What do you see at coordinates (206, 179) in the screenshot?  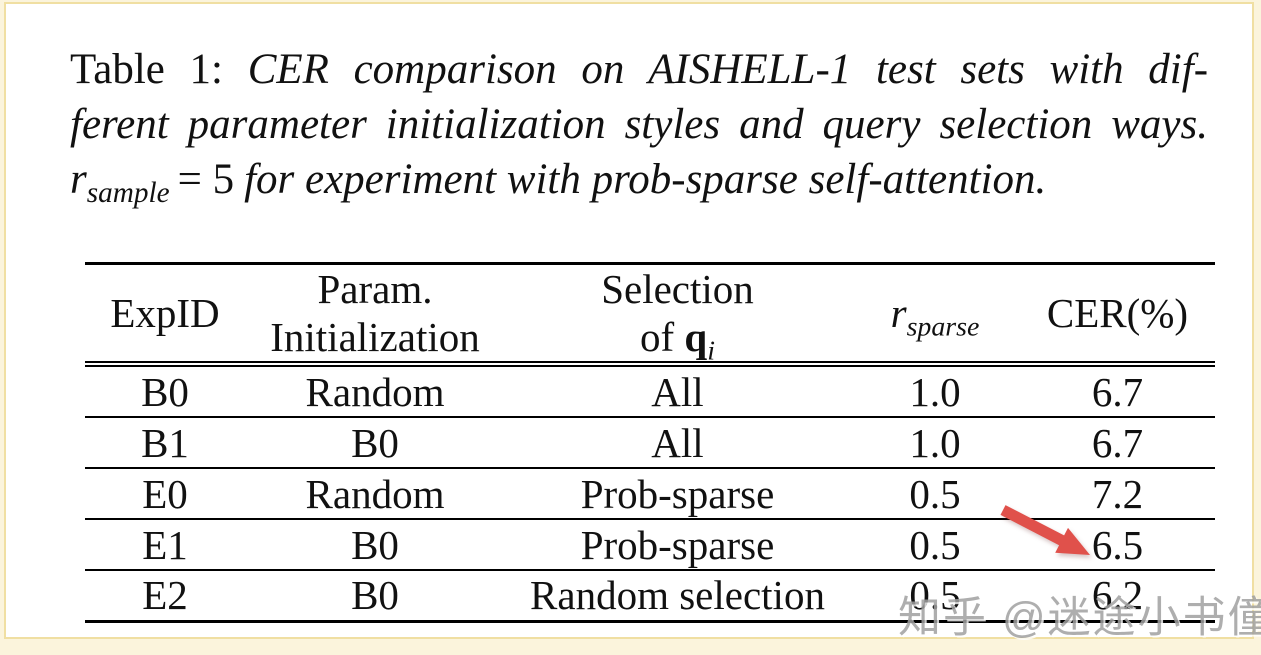 I see `caption-math-equals-five: = 5` at bounding box center [206, 179].